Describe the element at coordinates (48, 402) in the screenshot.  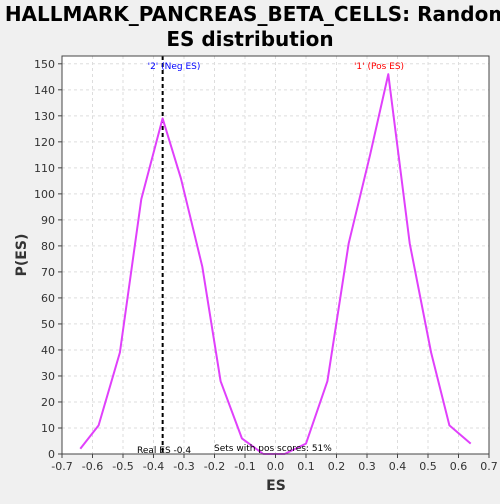
I see `y-tick-label: 20` at that location.